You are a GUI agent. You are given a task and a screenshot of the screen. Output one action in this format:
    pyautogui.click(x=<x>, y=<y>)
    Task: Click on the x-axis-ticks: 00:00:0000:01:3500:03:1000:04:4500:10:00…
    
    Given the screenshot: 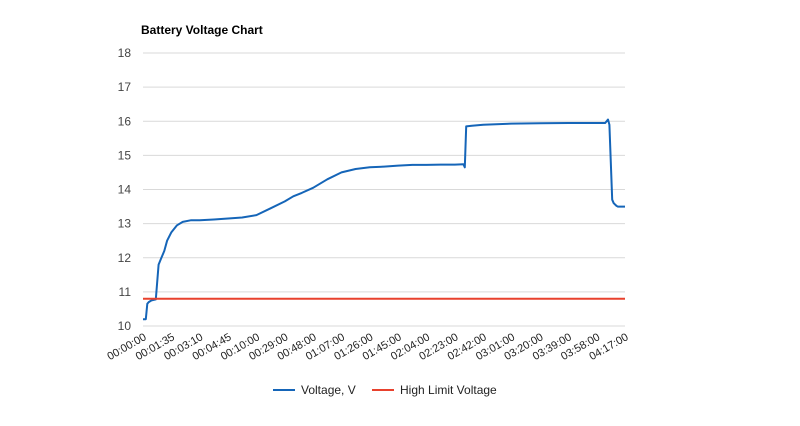 What is the action you would take?
    pyautogui.click(x=367, y=347)
    